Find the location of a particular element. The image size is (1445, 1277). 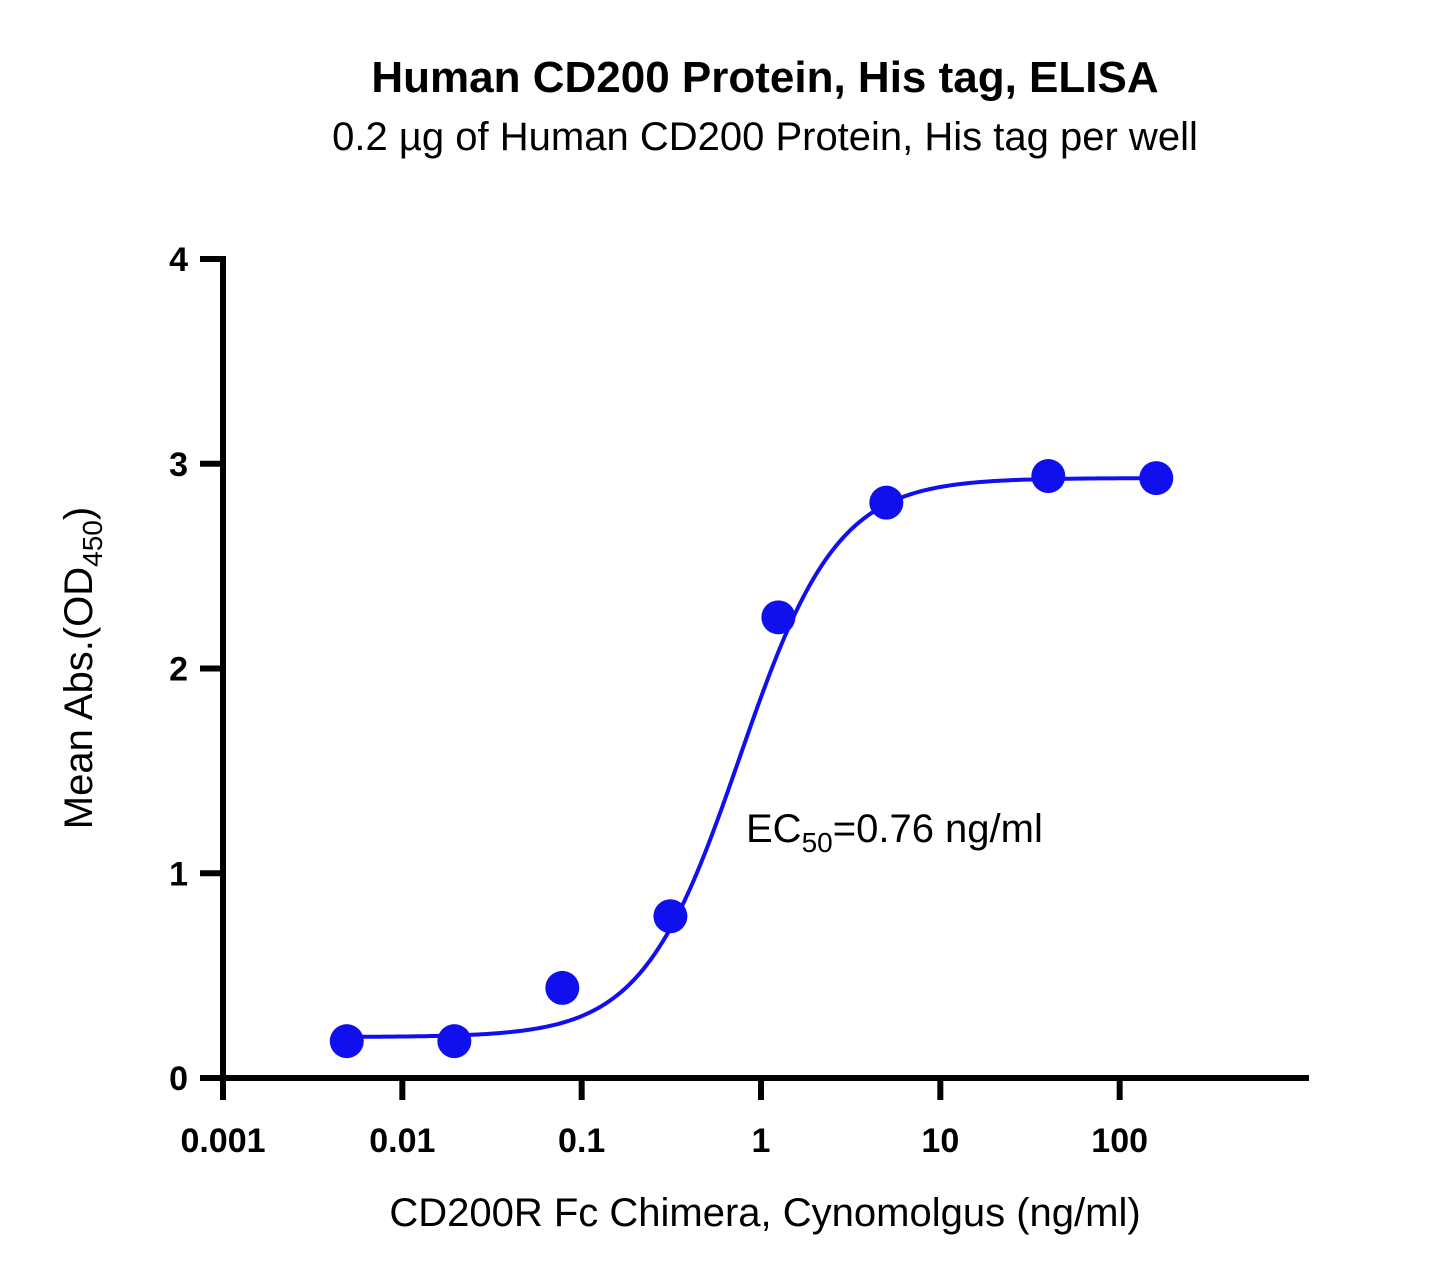

y-tick-label: 4 is located at coordinates (178, 260).